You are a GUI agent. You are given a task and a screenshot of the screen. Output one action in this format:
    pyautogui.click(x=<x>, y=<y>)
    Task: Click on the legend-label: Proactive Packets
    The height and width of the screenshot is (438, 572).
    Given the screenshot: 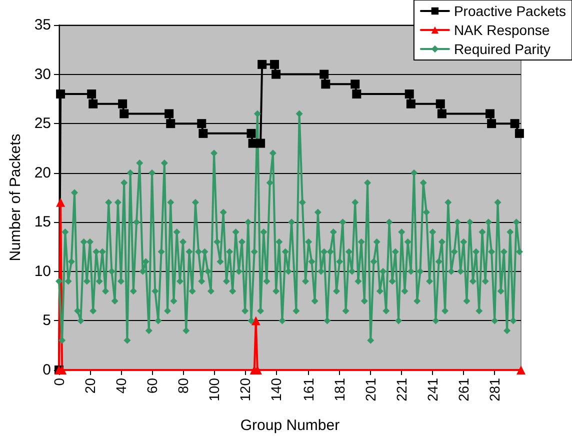 What is the action you would take?
    pyautogui.click(x=510, y=11)
    